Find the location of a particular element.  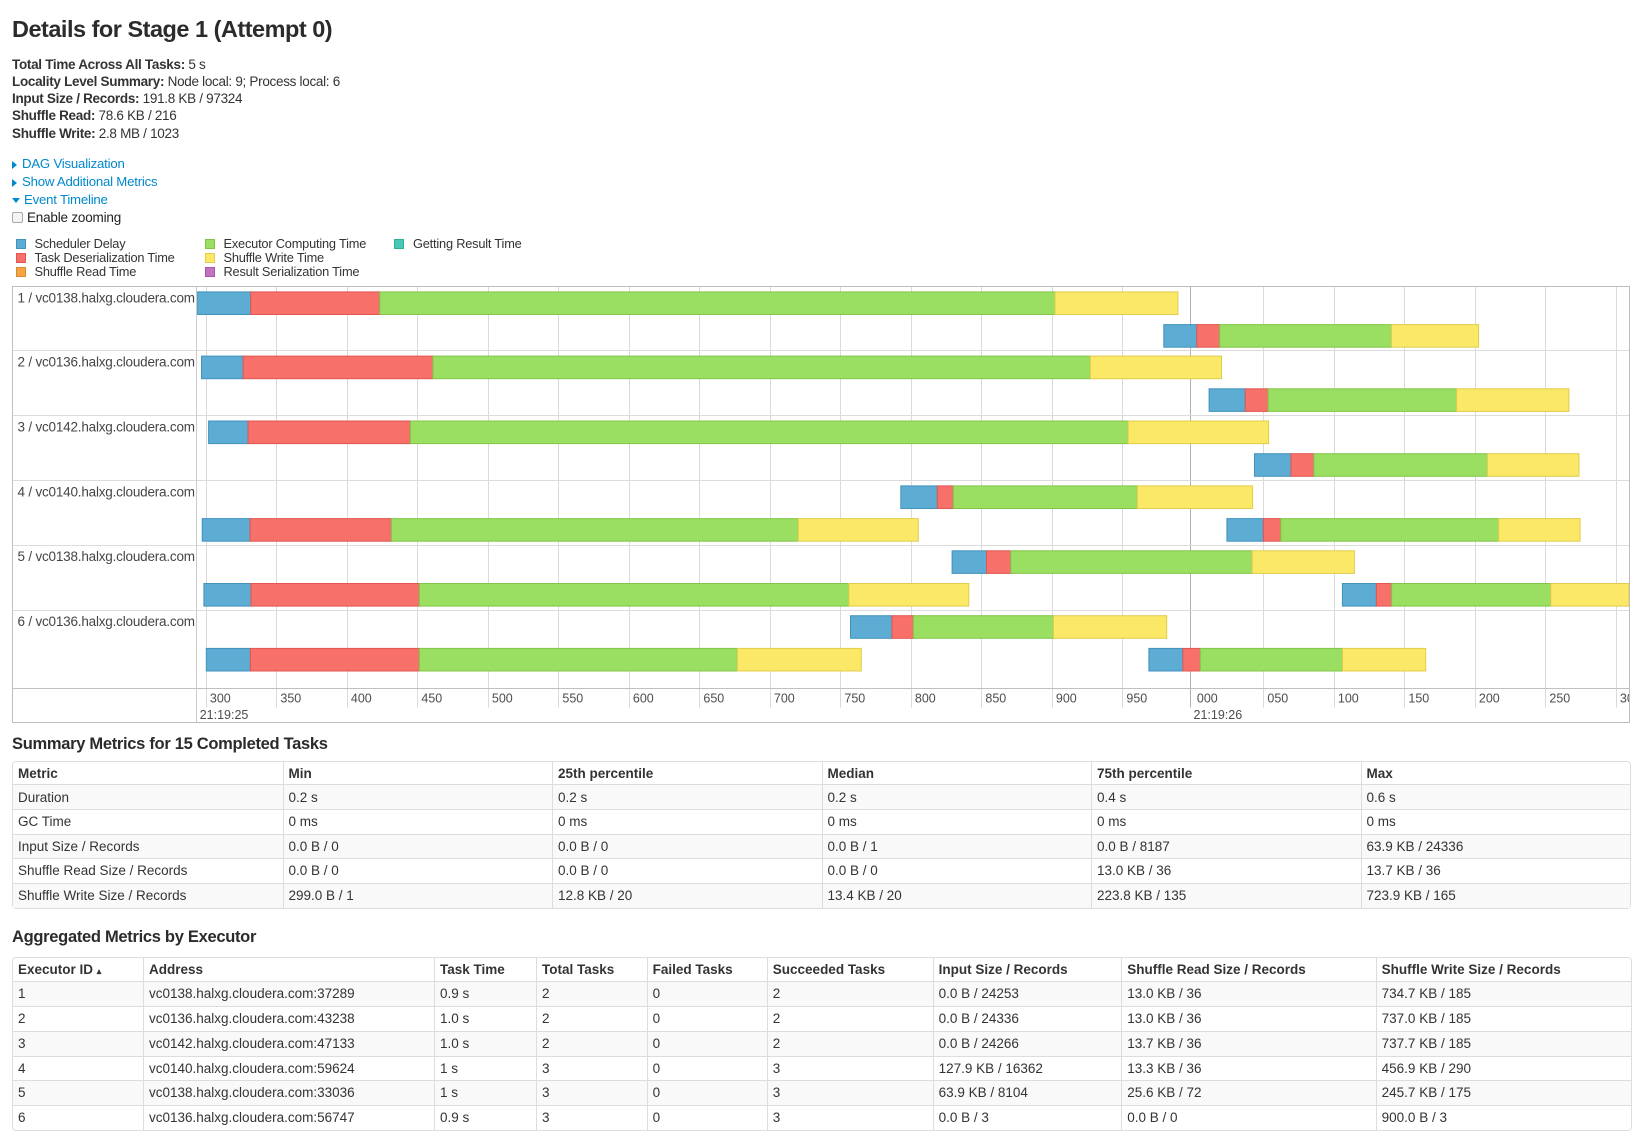

svg-text: 750 is located at coordinates (854, 698).